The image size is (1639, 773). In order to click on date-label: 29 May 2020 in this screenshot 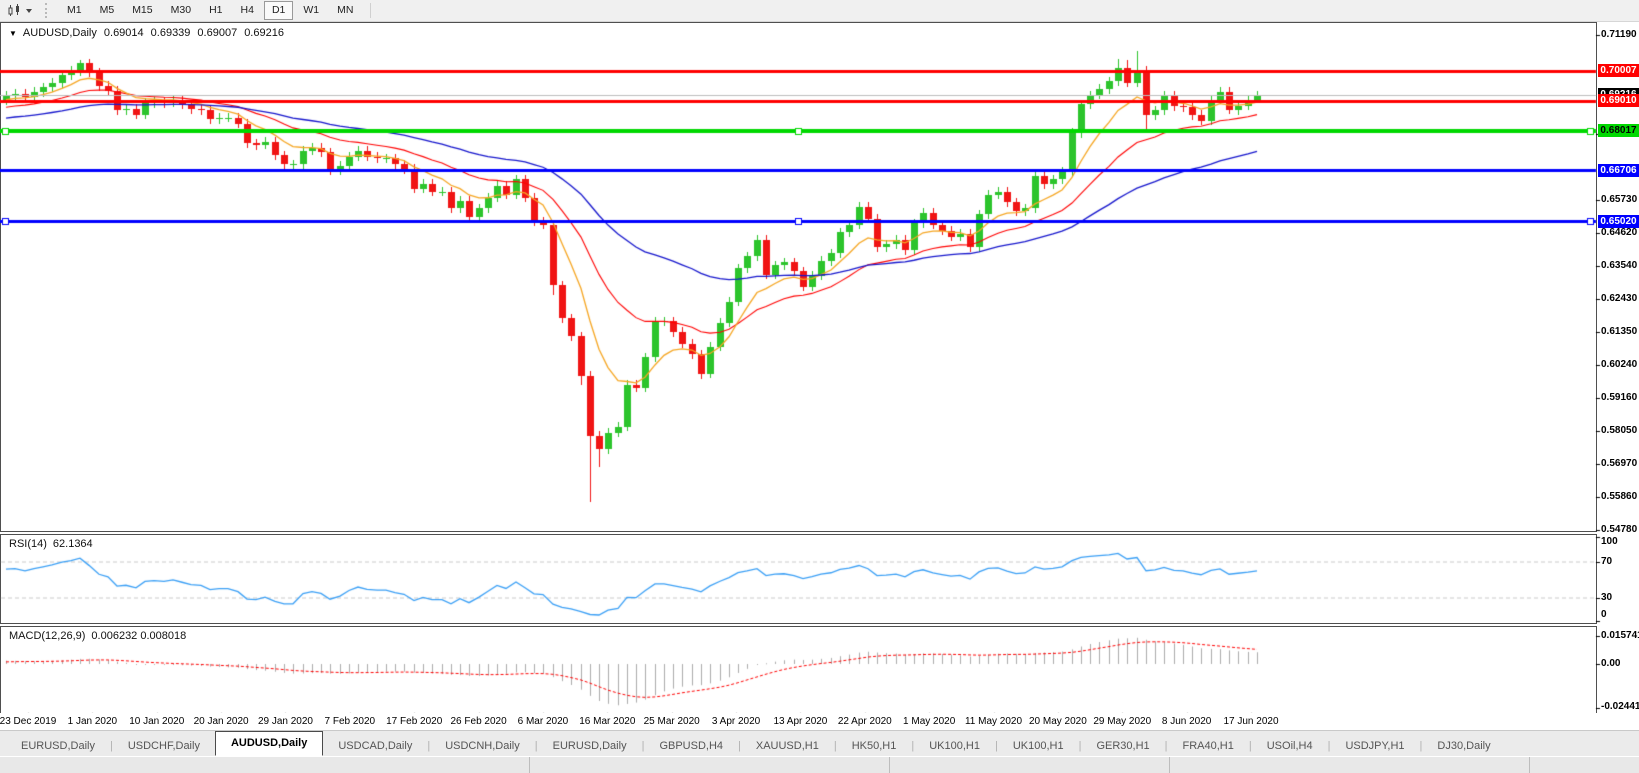, I will do `click(1122, 721)`.